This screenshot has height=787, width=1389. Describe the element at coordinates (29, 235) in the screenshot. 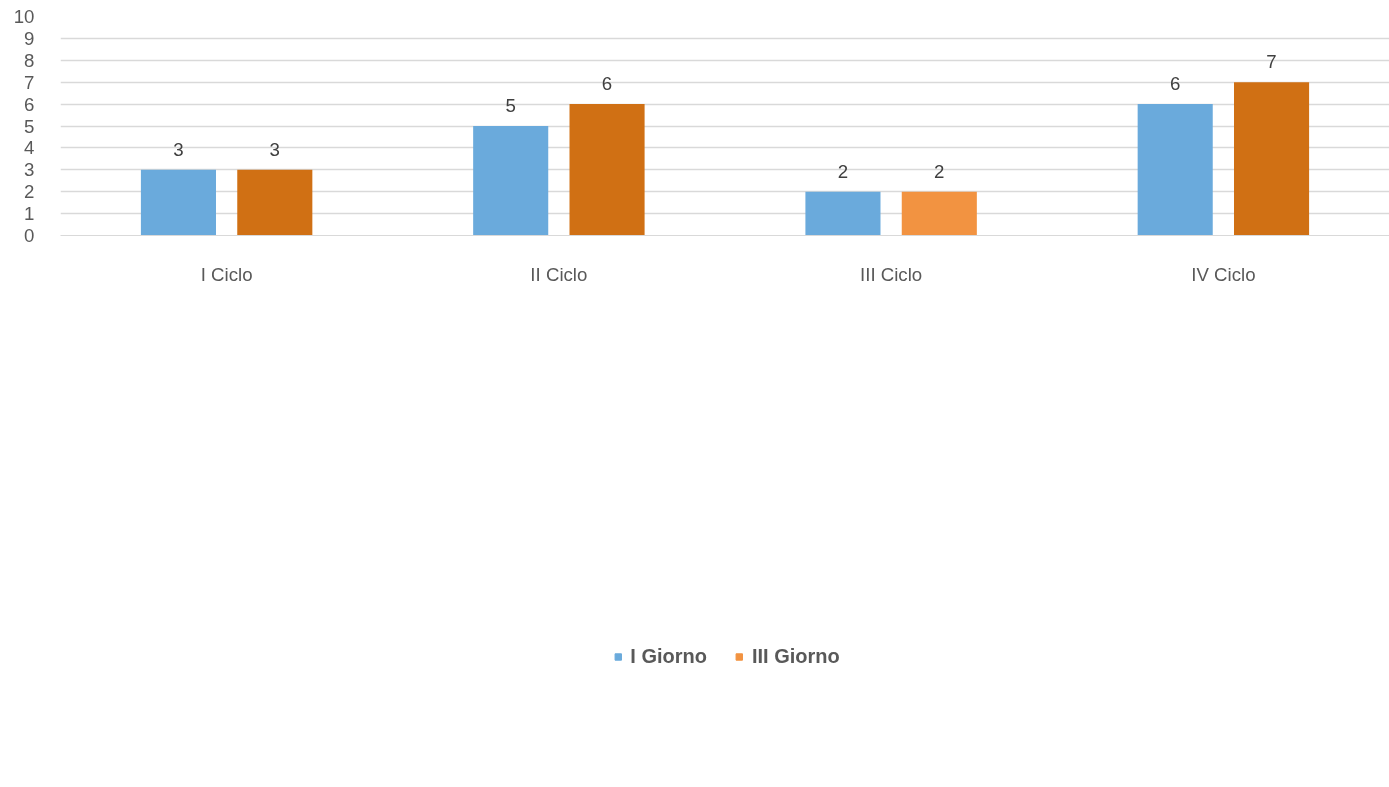

I see `y-tick-label: 0` at that location.